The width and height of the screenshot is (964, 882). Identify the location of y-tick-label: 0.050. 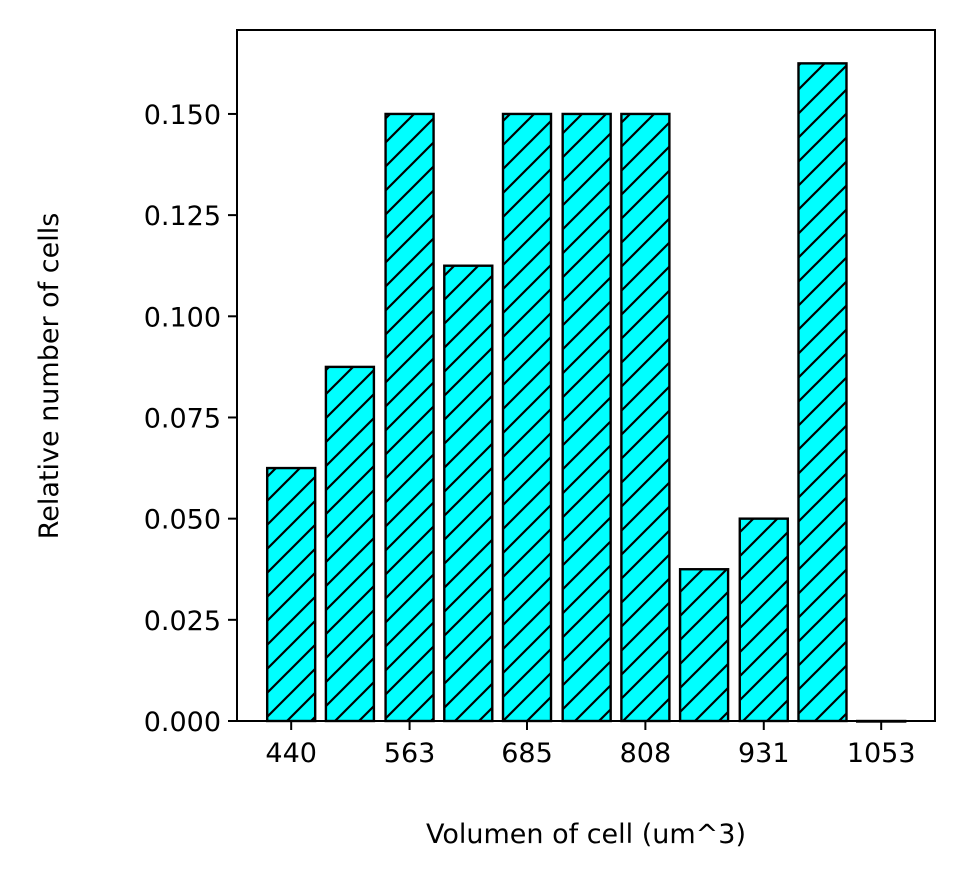
(182, 520).